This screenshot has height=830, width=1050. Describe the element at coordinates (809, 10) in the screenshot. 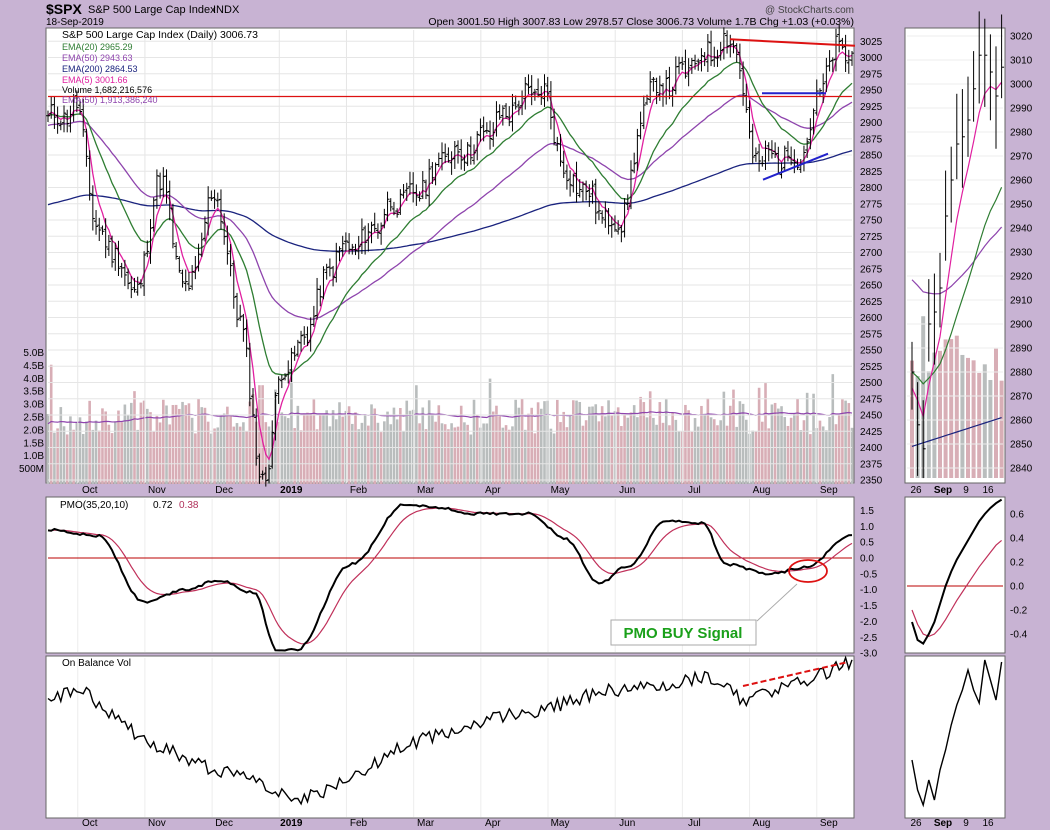

I see `watermark: @ StockCharts.com` at that location.